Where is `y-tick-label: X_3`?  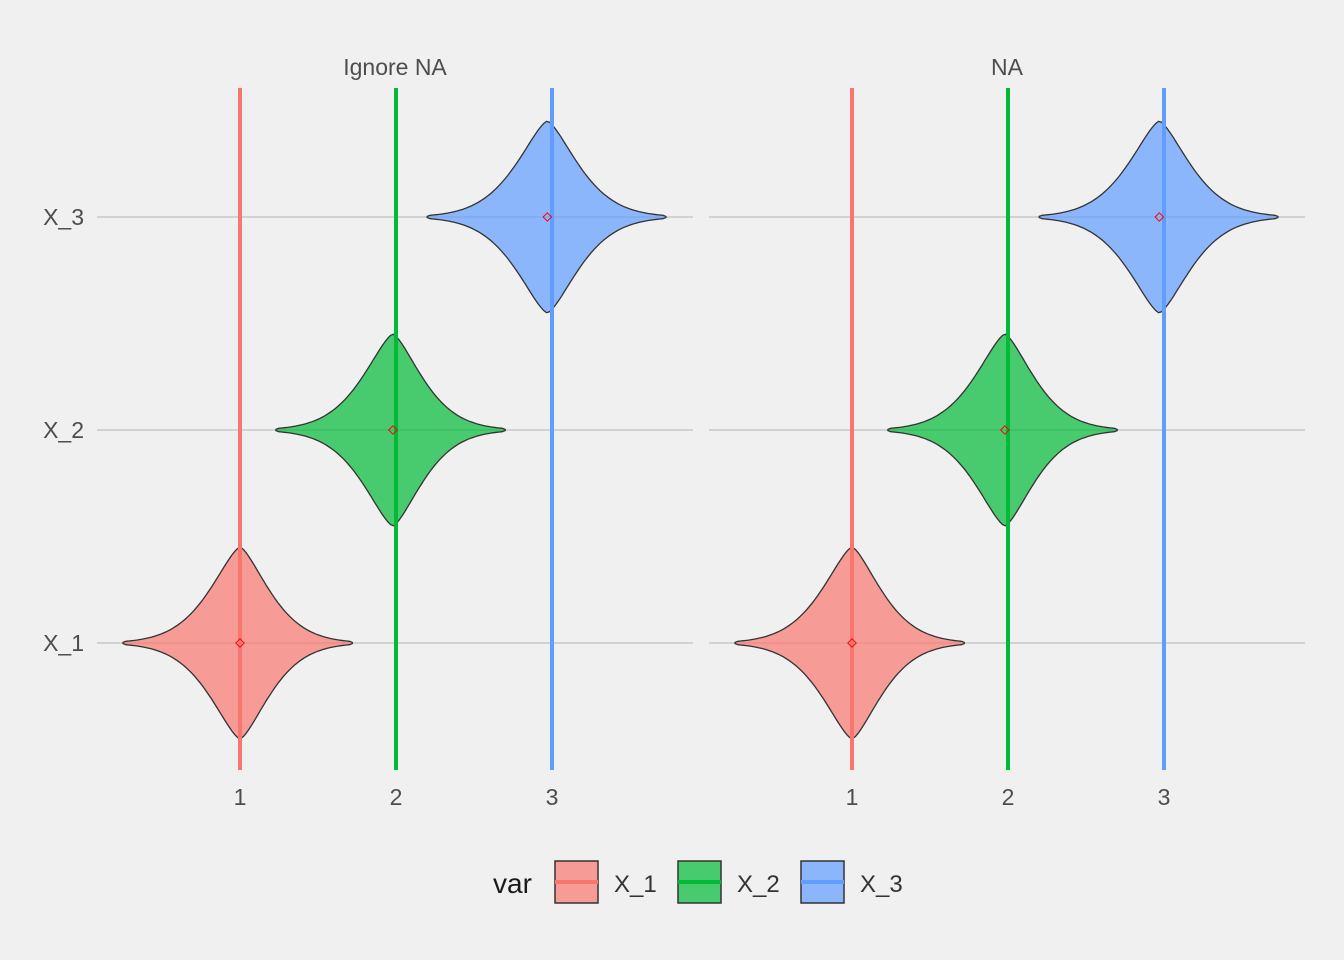 y-tick-label: X_3 is located at coordinates (63, 217).